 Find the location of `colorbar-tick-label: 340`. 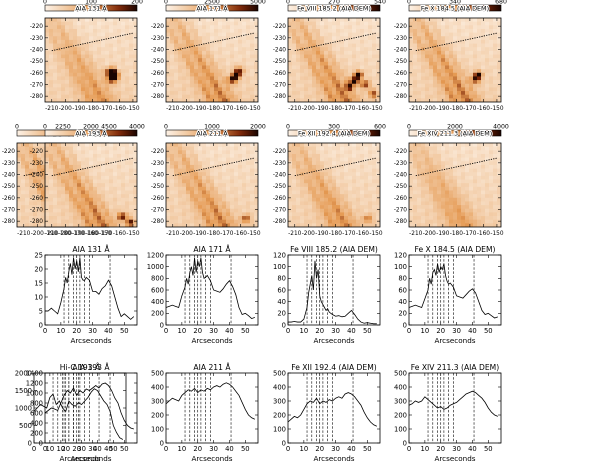

colorbar-tick-label: 340 is located at coordinates (455, 3).